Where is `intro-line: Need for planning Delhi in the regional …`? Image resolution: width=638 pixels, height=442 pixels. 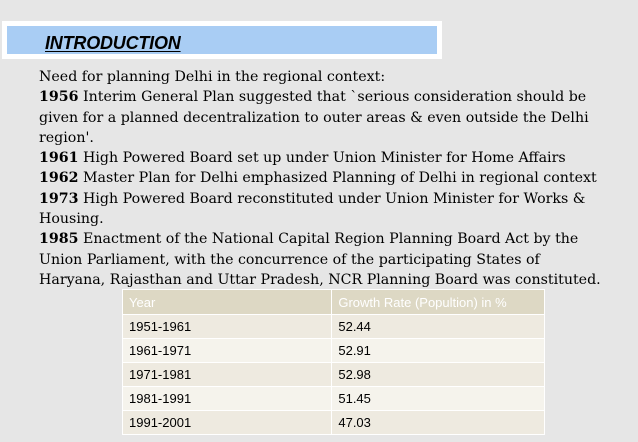
intro-line: Need for planning Delhi in the regional … is located at coordinates (324, 77).